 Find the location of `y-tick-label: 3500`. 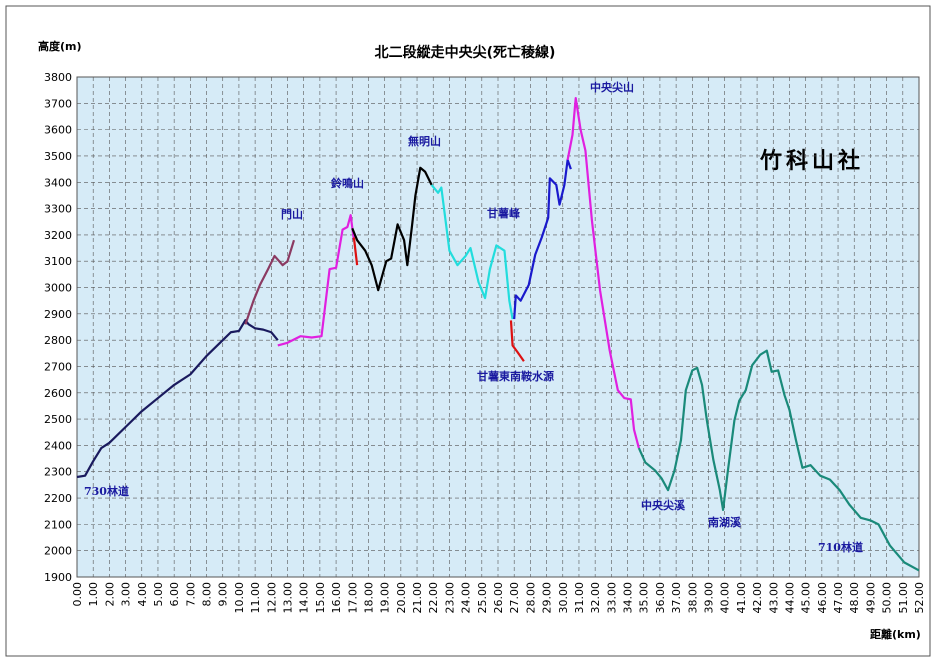

y-tick-label: 3500 is located at coordinates (58, 156).